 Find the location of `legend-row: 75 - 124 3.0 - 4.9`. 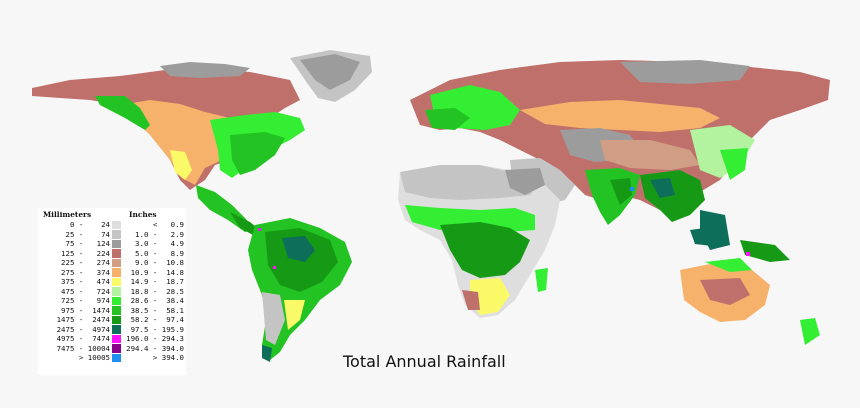

legend-row: 75 - 124 3.0 - 4.9 is located at coordinates (112, 244).